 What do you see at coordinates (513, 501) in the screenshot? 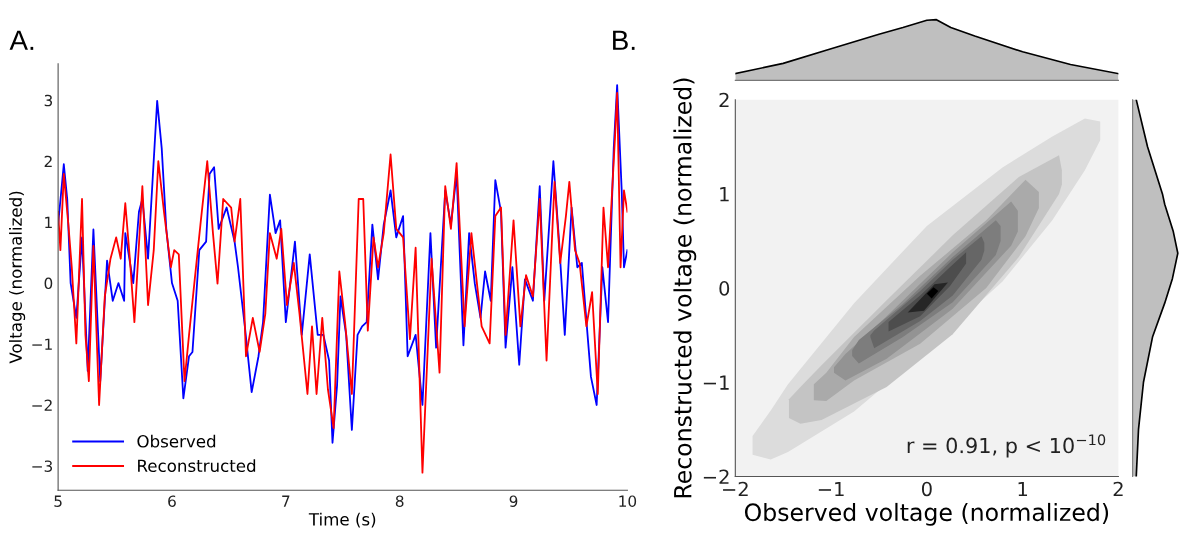
I see `x-tick-label: 9` at bounding box center [513, 501].